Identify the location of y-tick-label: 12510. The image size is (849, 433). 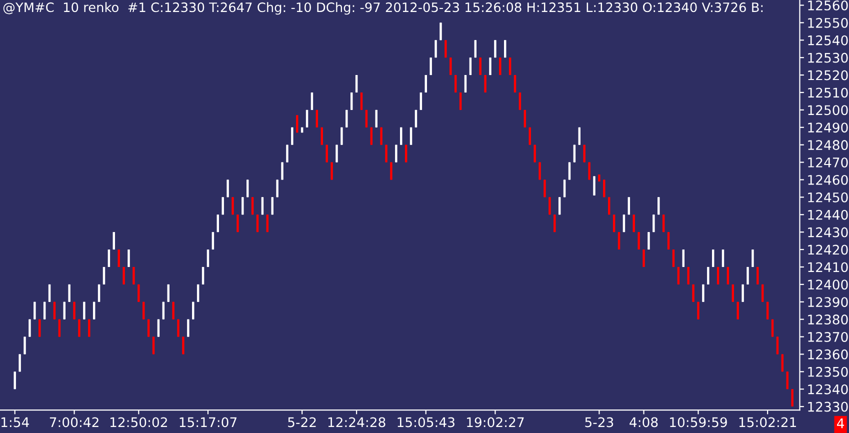
(828, 93).